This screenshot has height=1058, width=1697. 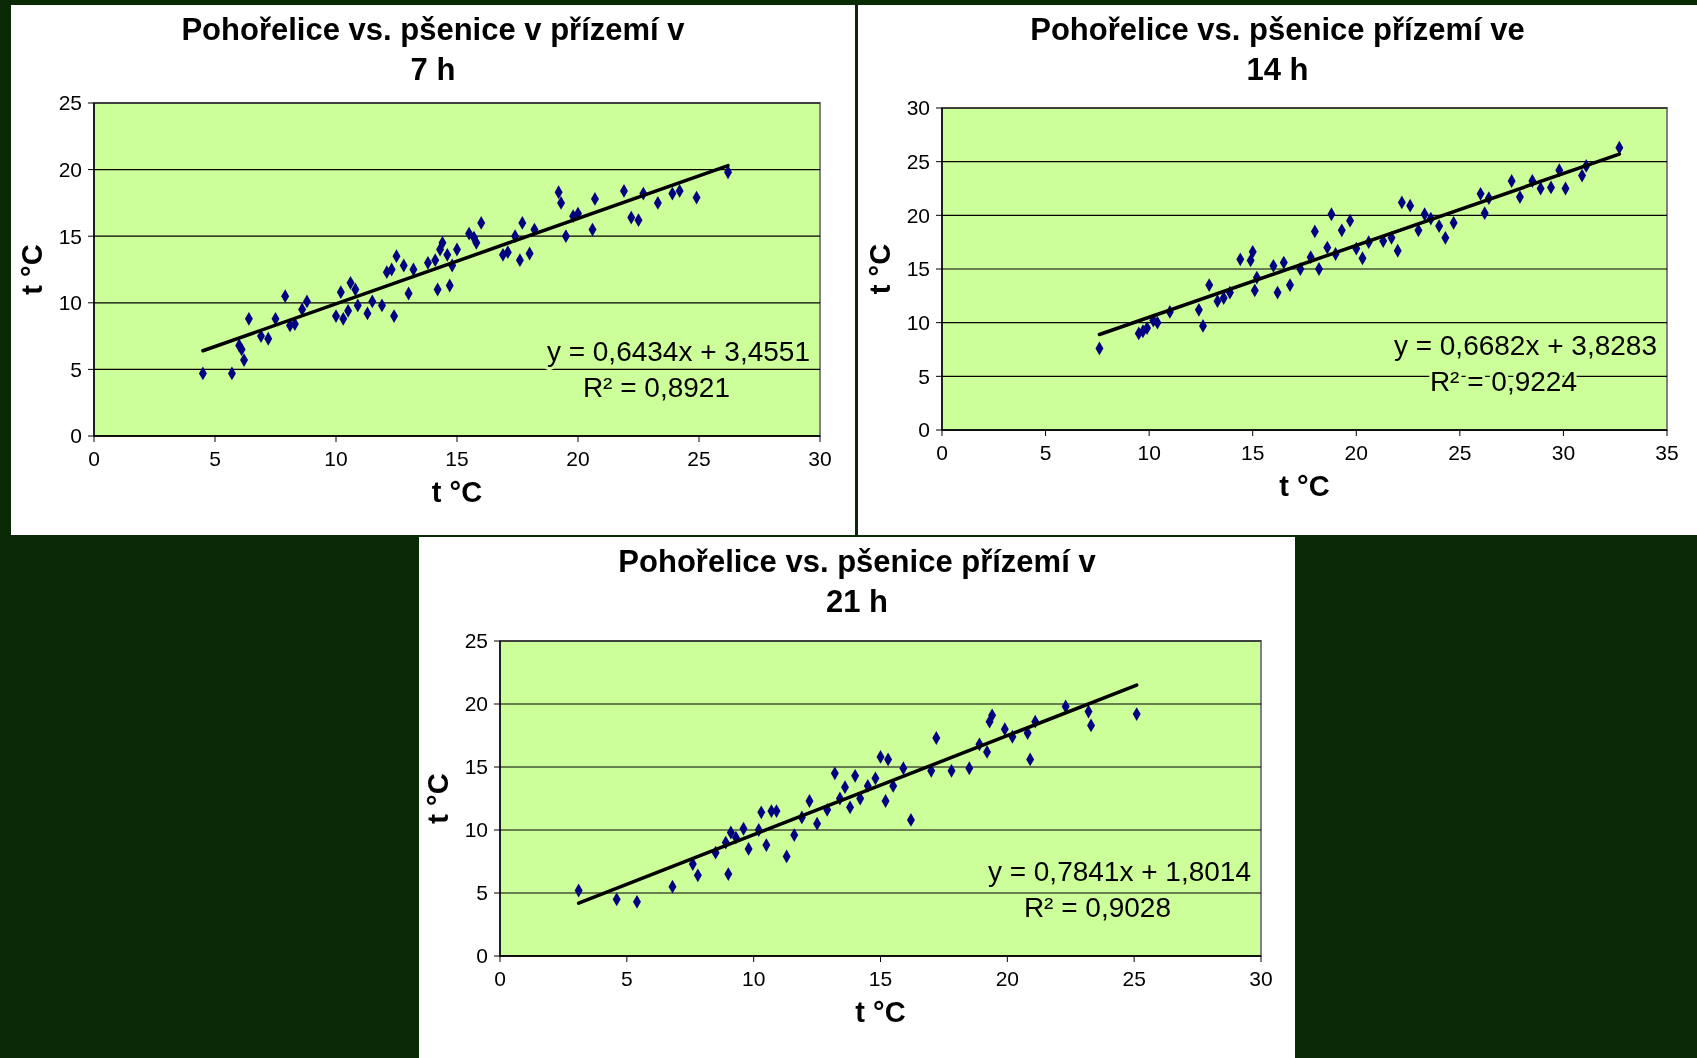 What do you see at coordinates (1097, 907) in the screenshot?
I see `annotation: R² = 0,9028` at bounding box center [1097, 907].